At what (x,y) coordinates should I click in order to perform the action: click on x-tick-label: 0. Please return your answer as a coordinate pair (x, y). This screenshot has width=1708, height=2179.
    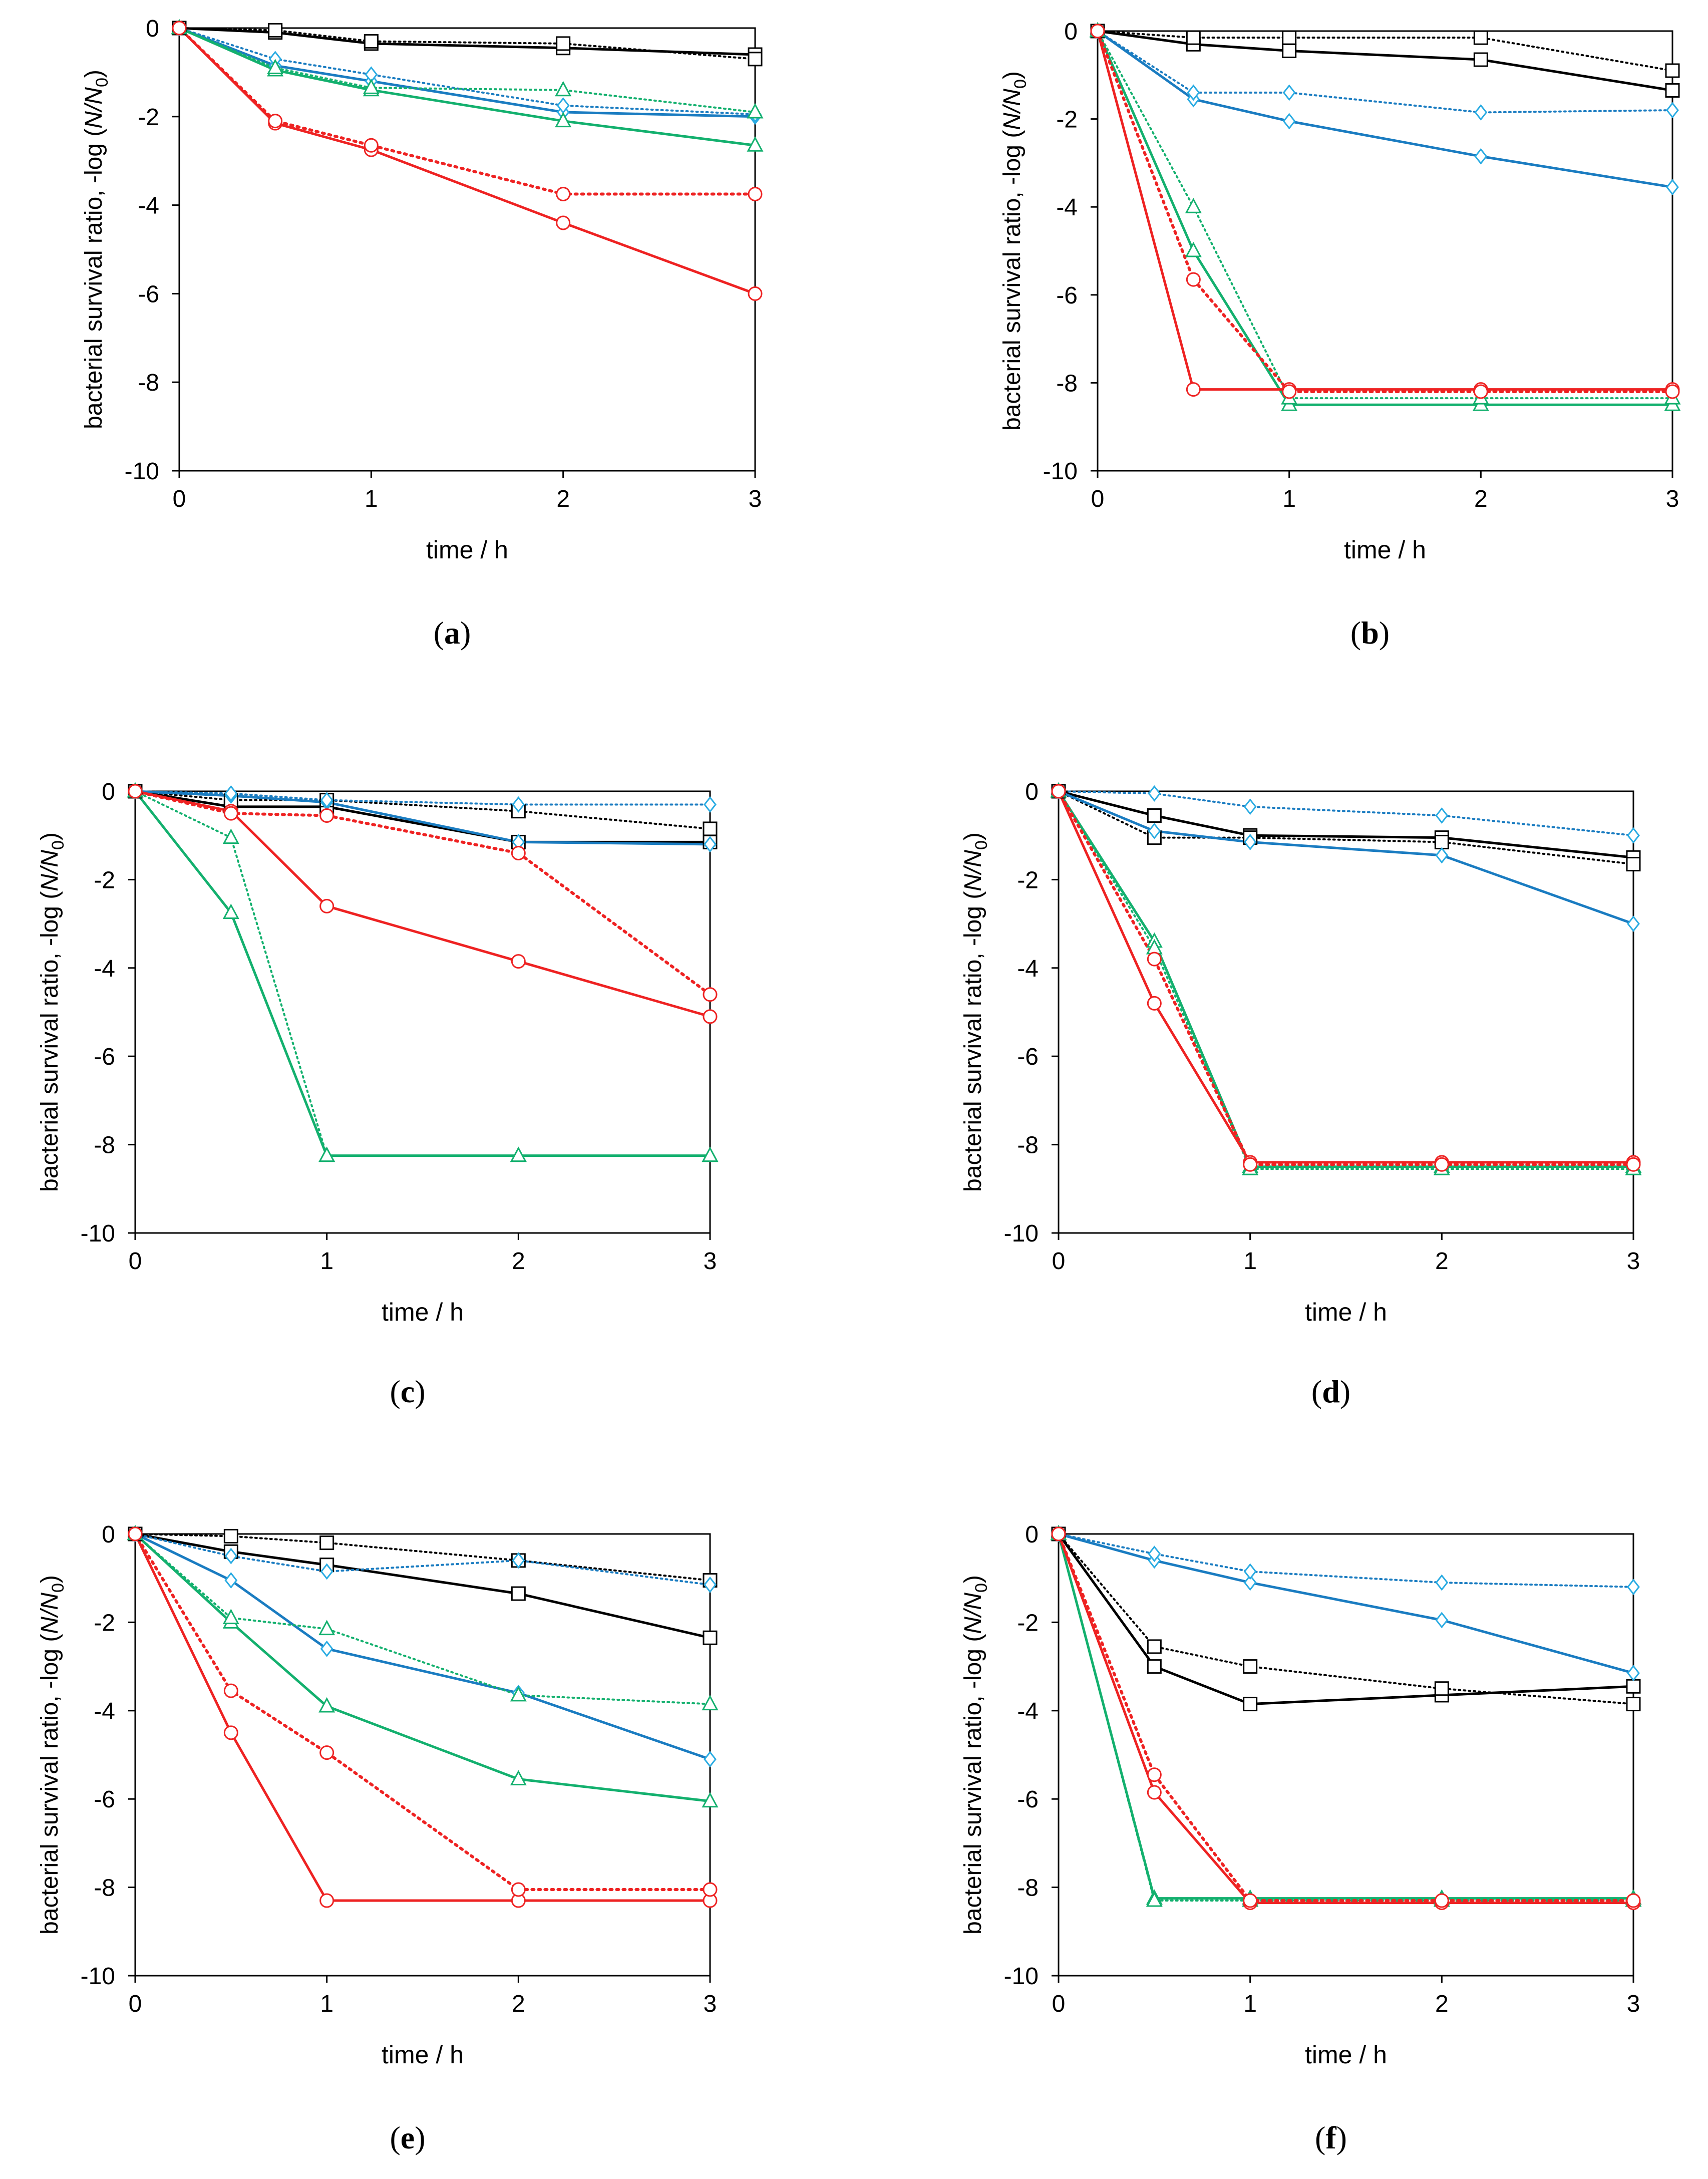
    Looking at the image, I should click on (135, 1261).